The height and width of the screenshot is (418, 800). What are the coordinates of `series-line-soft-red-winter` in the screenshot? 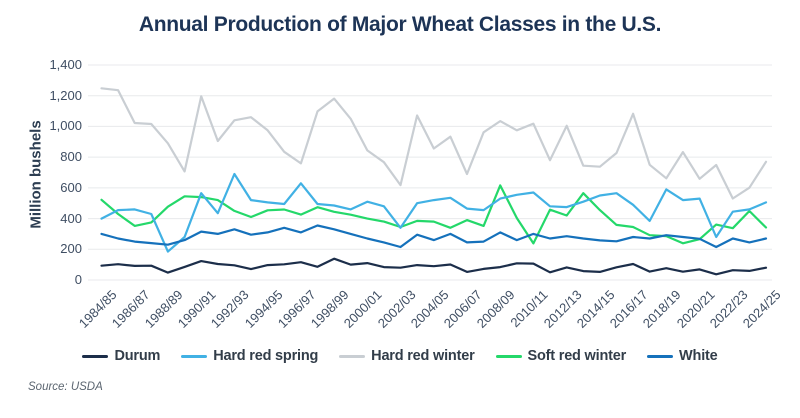 It's located at (434, 214).